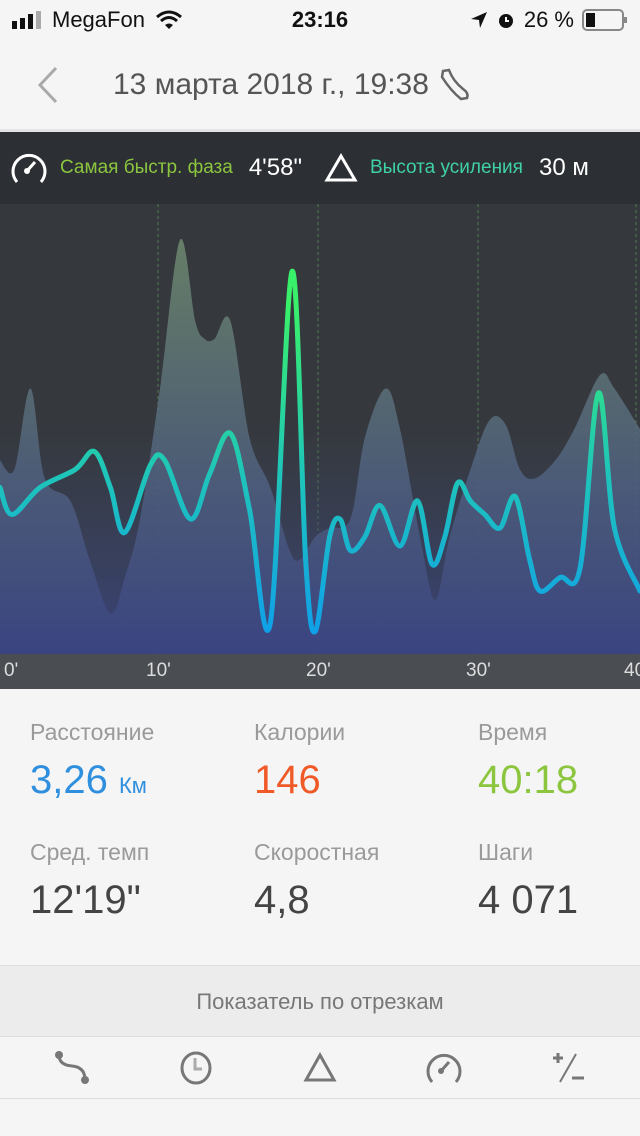 The width and height of the screenshot is (640, 1136). I want to click on nav-bar: 13 марта 2018 г., 19:38, so click(320, 86).